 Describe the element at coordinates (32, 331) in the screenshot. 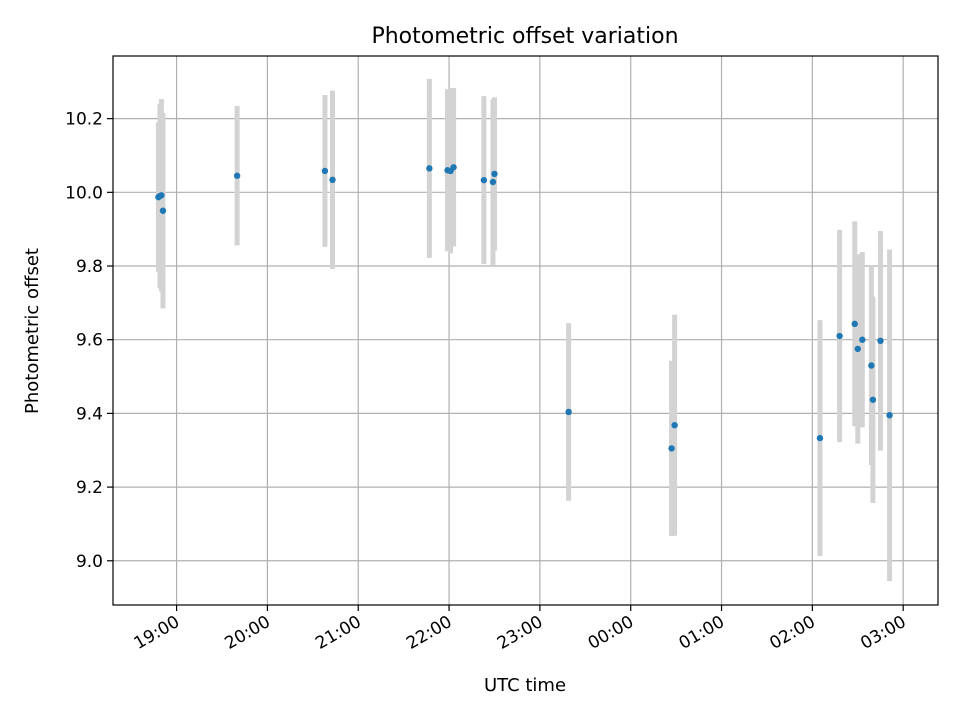

I see `y-axis-label: Photometric offset` at that location.